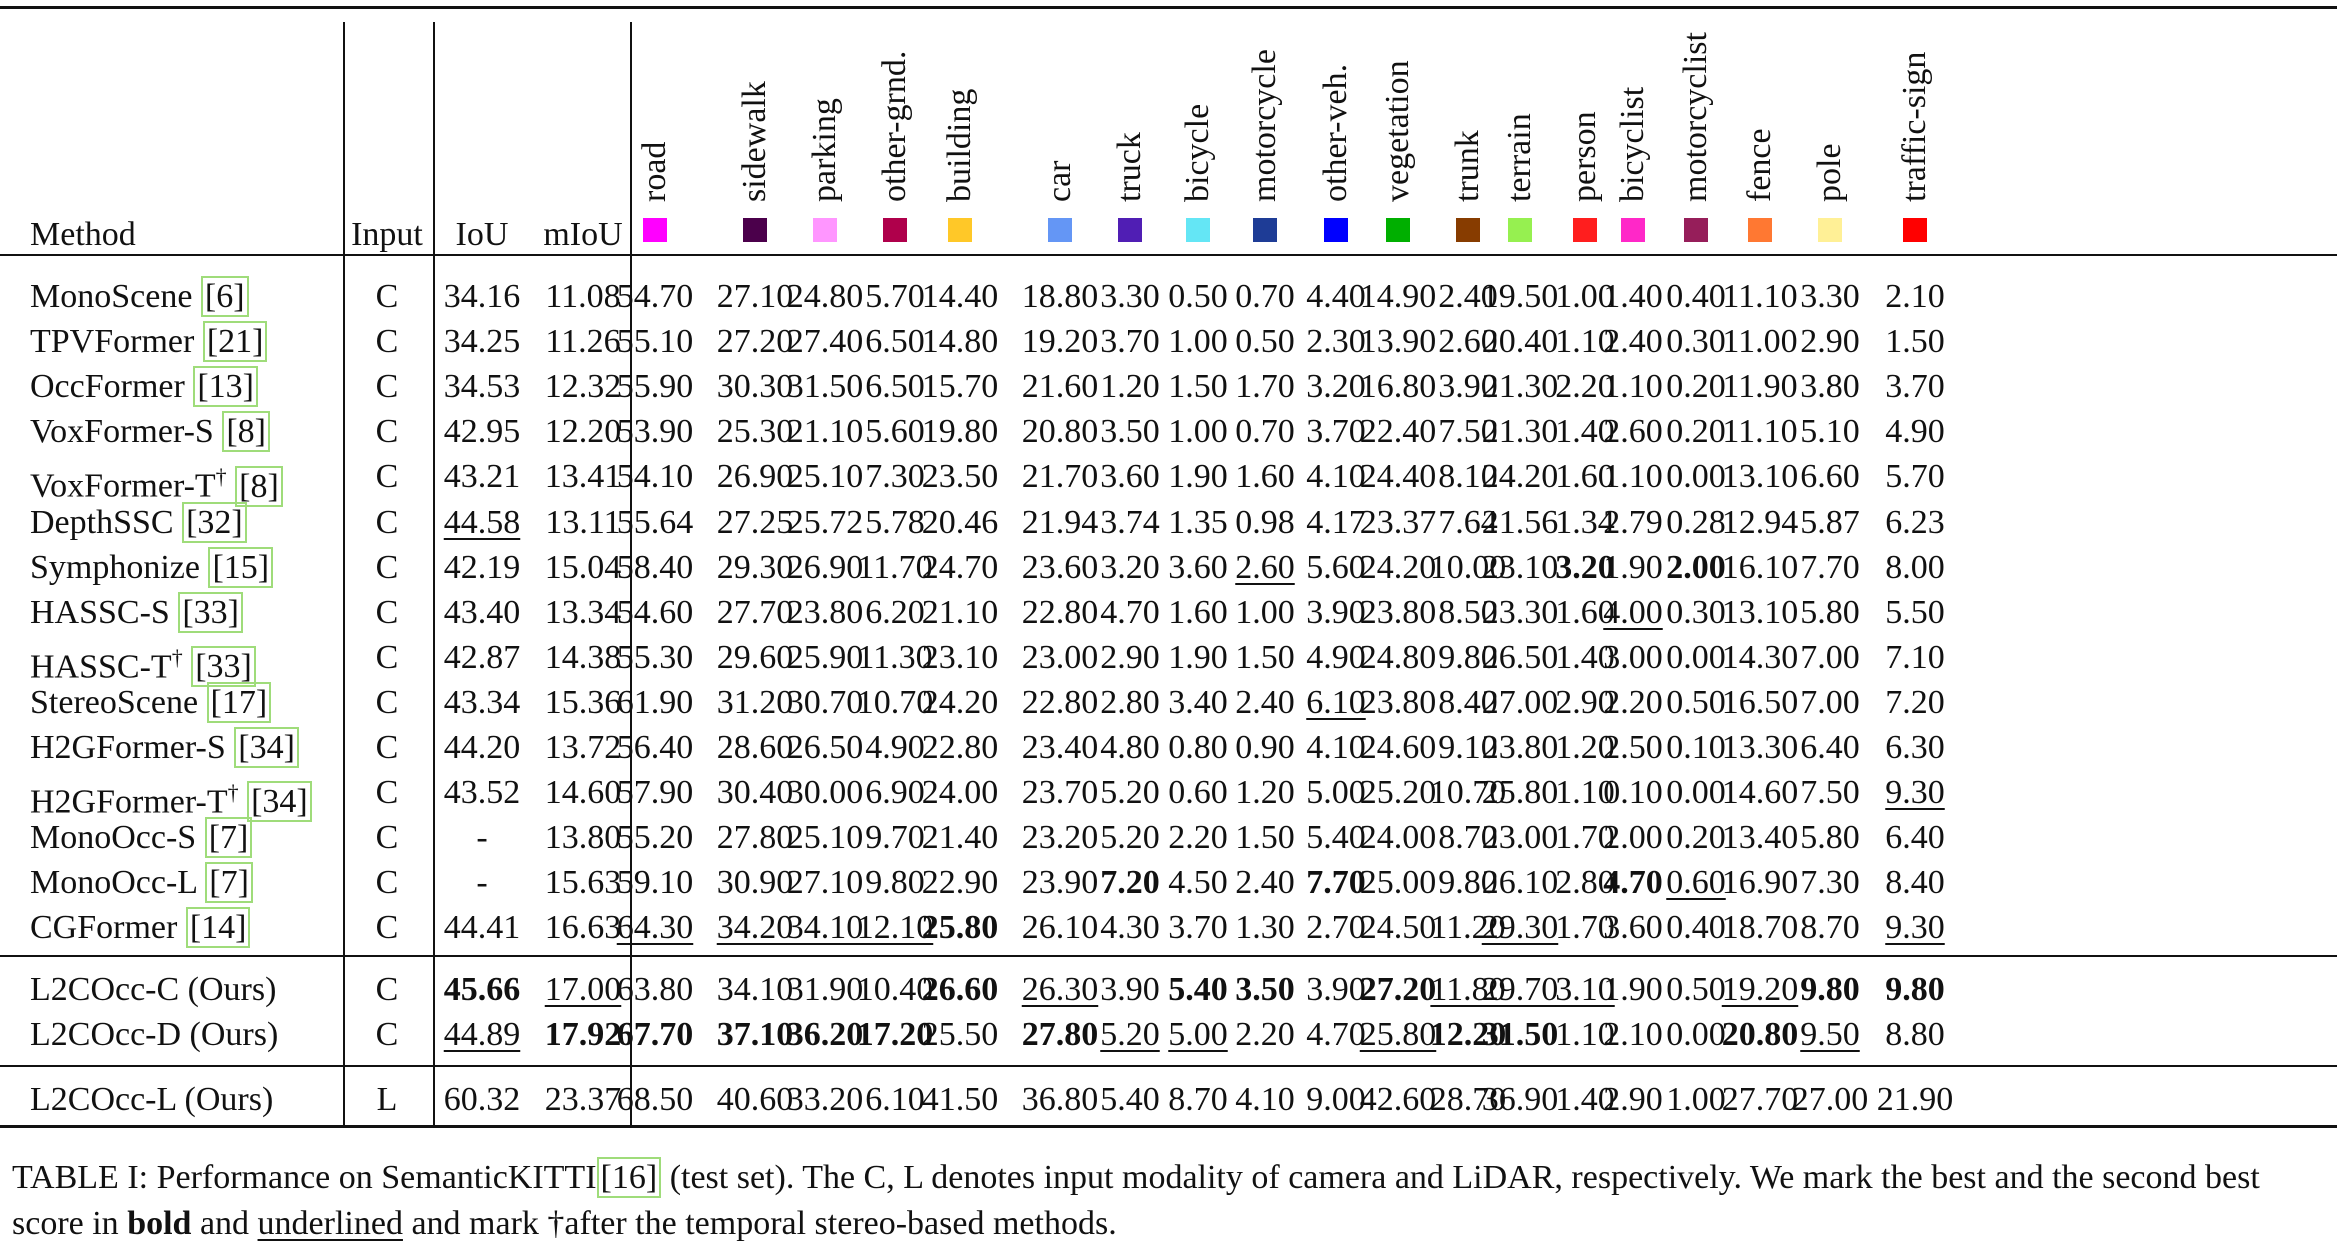 Image resolution: width=2337 pixels, height=1247 pixels. I want to click on table-cell: 2.70, so click(1336, 928).